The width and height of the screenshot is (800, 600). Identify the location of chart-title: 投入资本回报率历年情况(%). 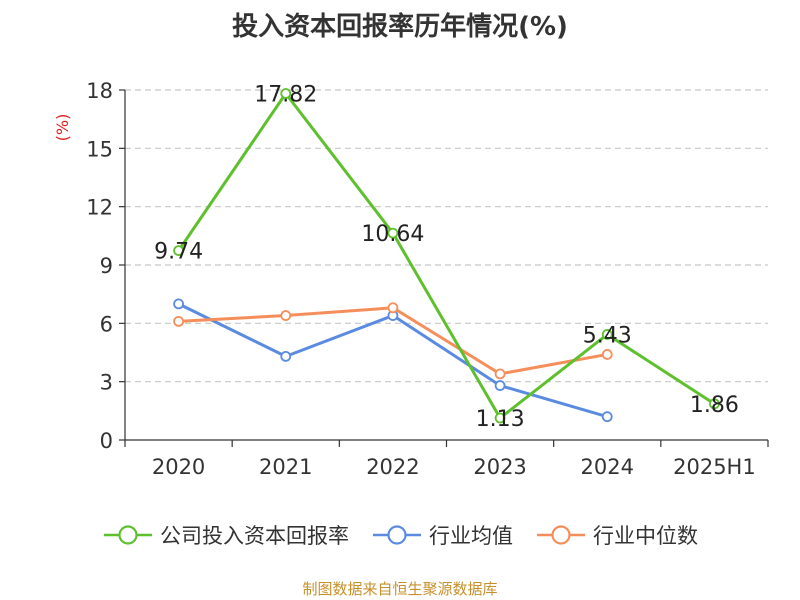
(400, 27).